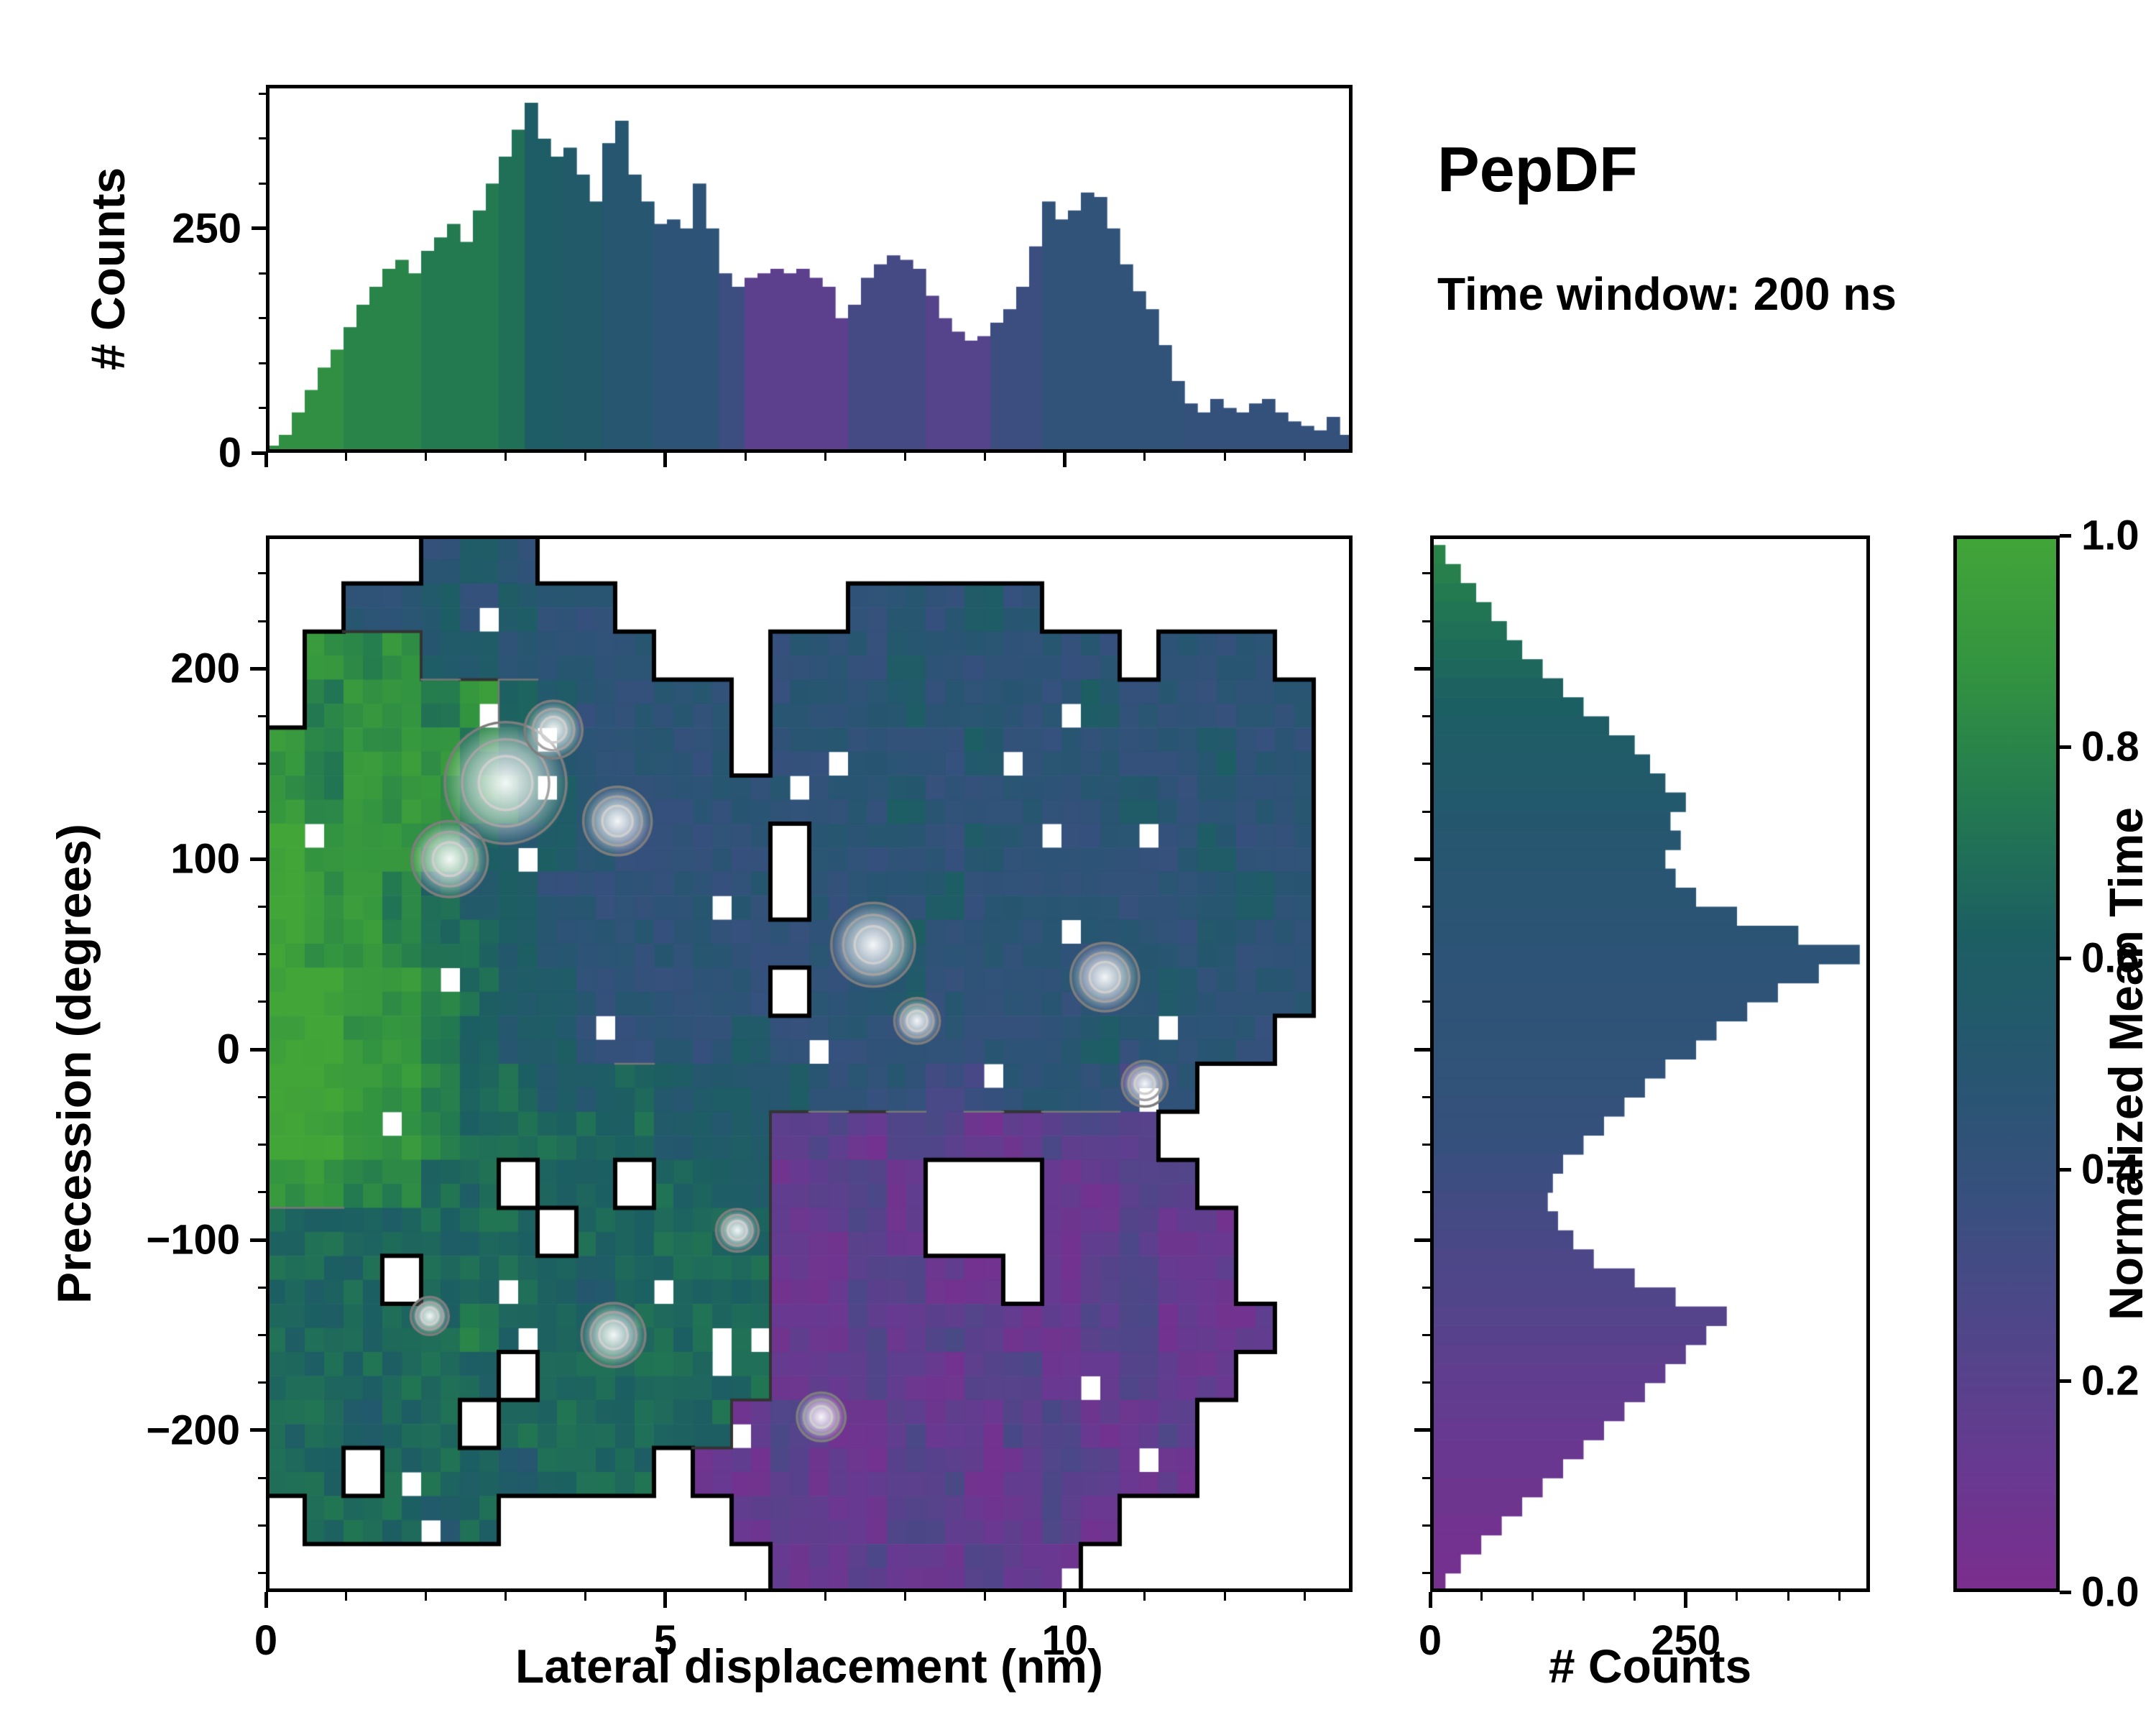  I want to click on page-title: PepDF, so click(1538, 169).